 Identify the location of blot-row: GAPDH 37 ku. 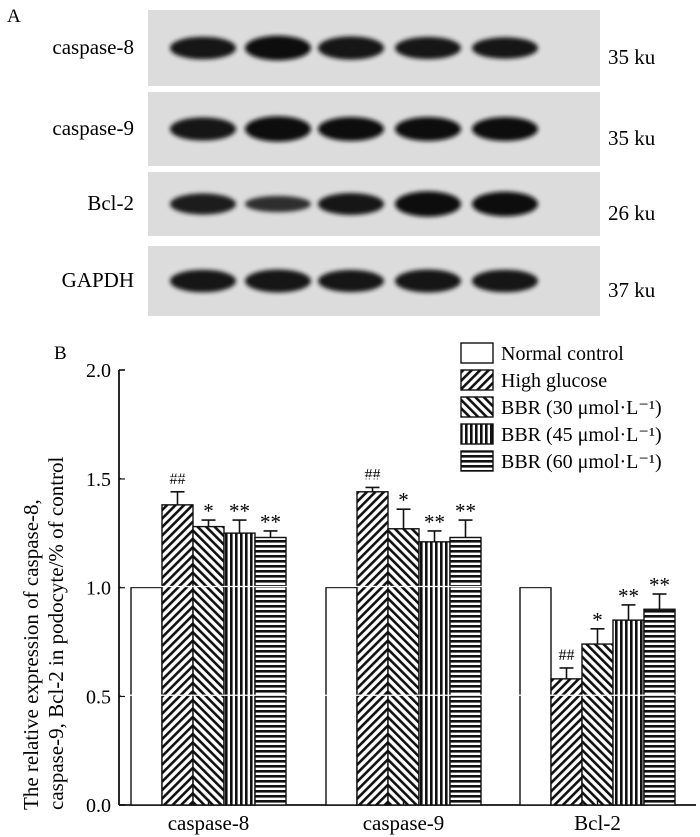
(359, 281).